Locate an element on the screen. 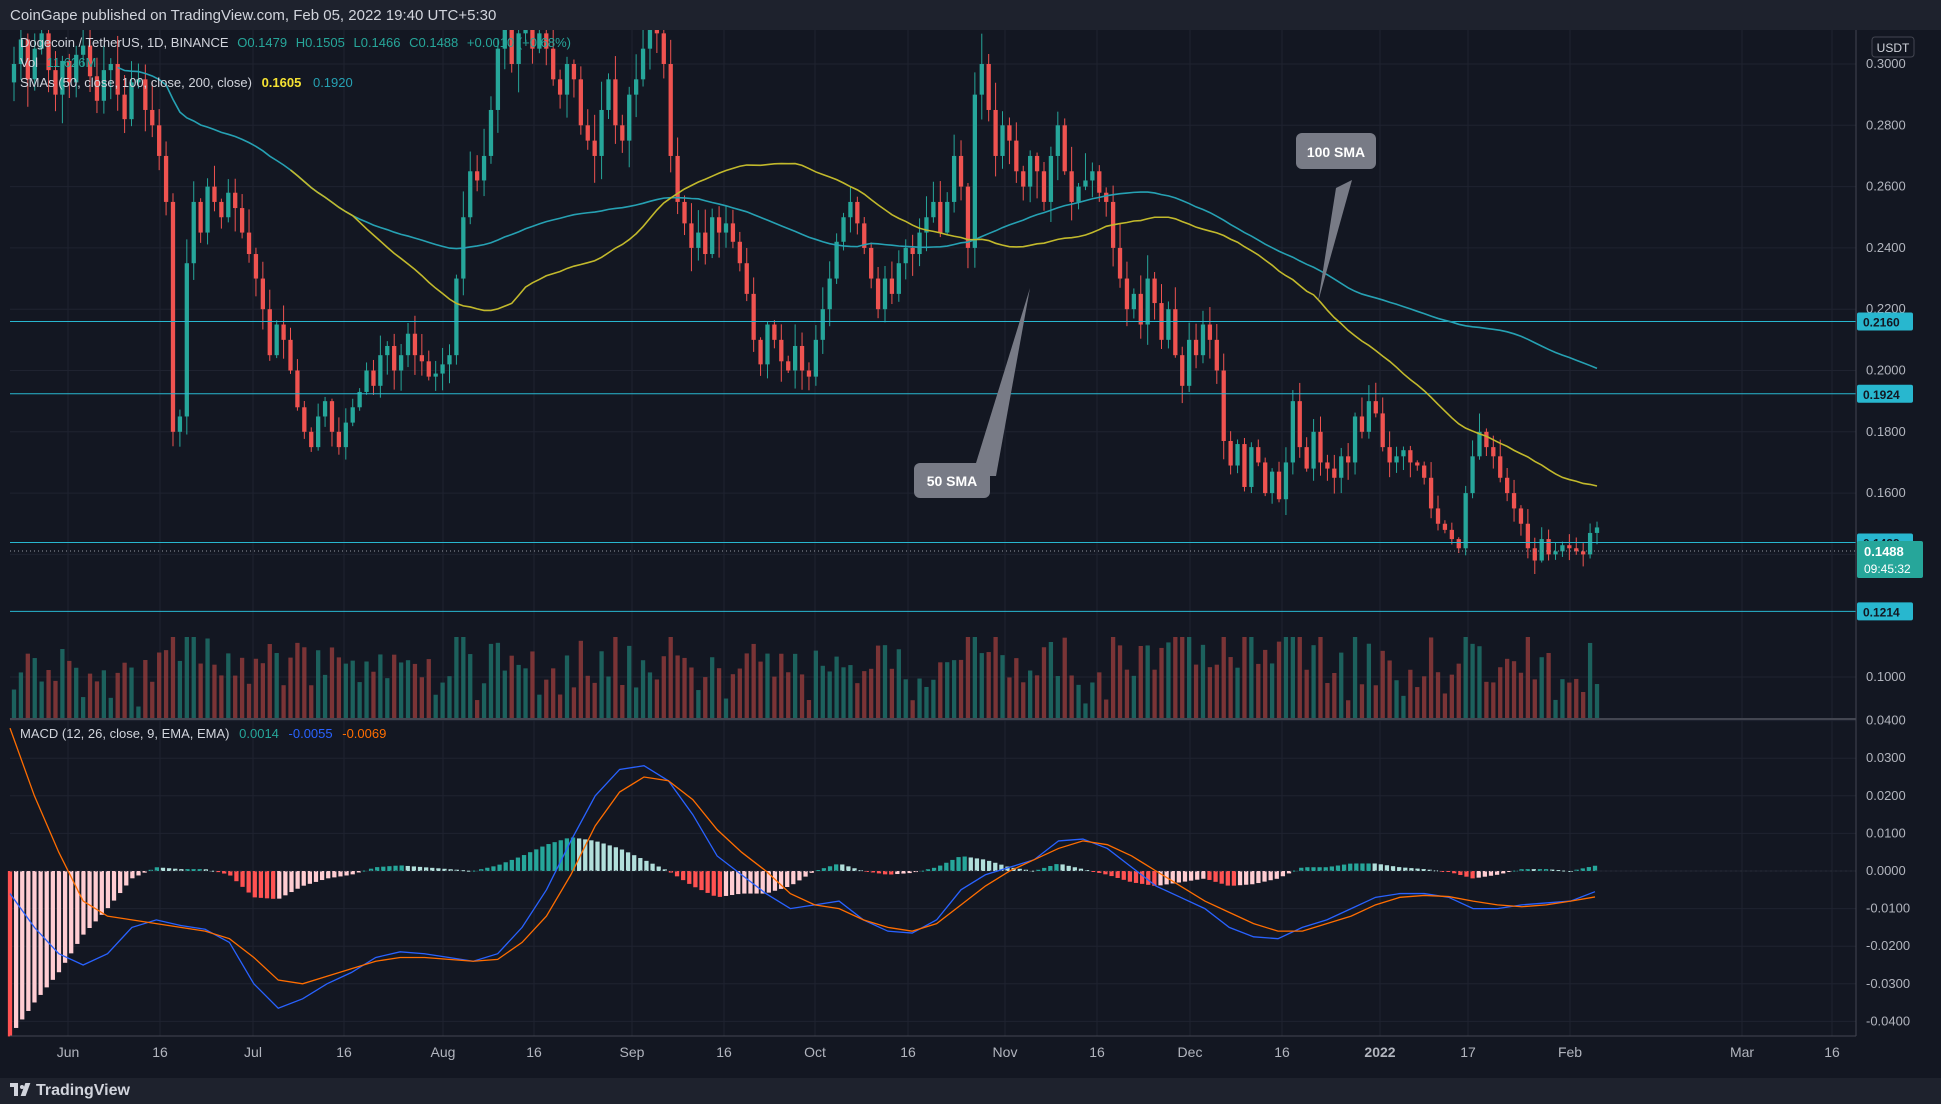 This screenshot has height=1104, width=1941. price-tick: 0.2800 is located at coordinates (1886, 124).